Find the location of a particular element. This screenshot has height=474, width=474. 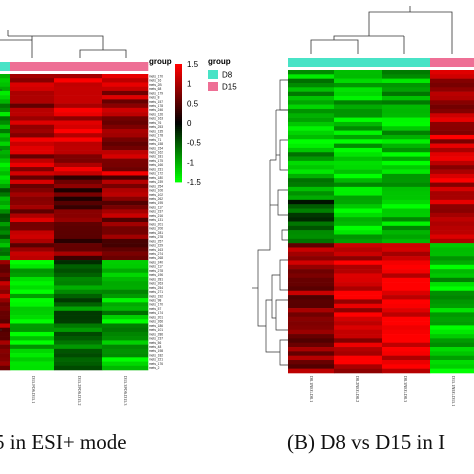

row-label: mets_102 is located at coordinates (156, 195).